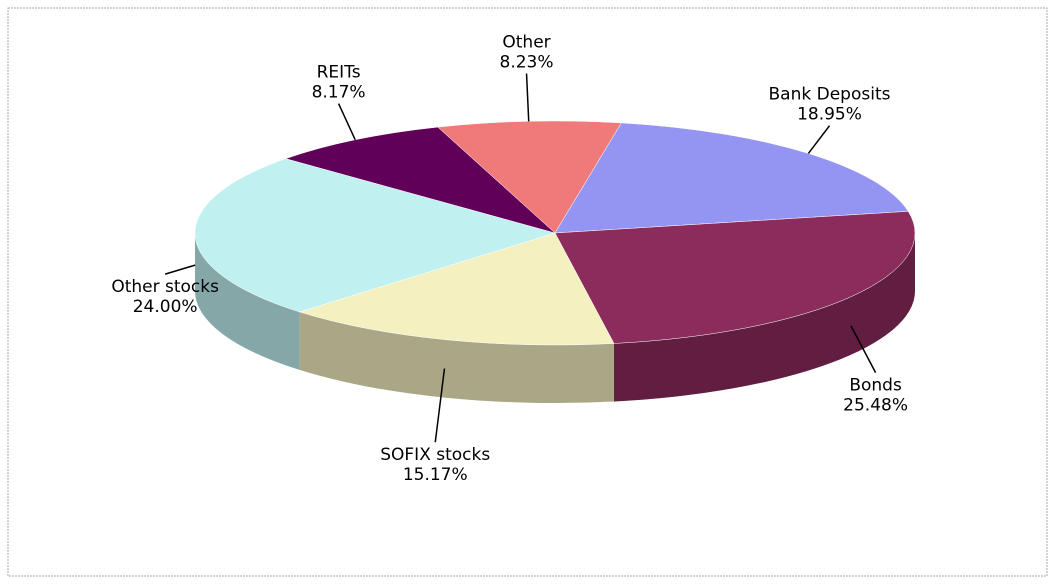  I want to click on slice-value-label: 25.48%, so click(875, 406).